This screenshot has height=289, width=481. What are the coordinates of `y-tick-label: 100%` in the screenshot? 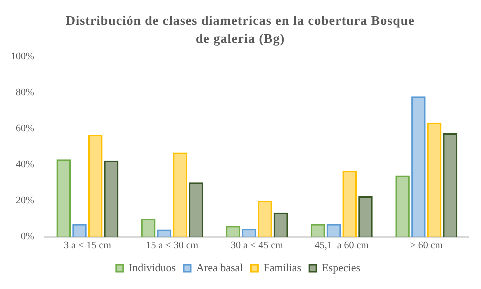 It's located at (22, 57).